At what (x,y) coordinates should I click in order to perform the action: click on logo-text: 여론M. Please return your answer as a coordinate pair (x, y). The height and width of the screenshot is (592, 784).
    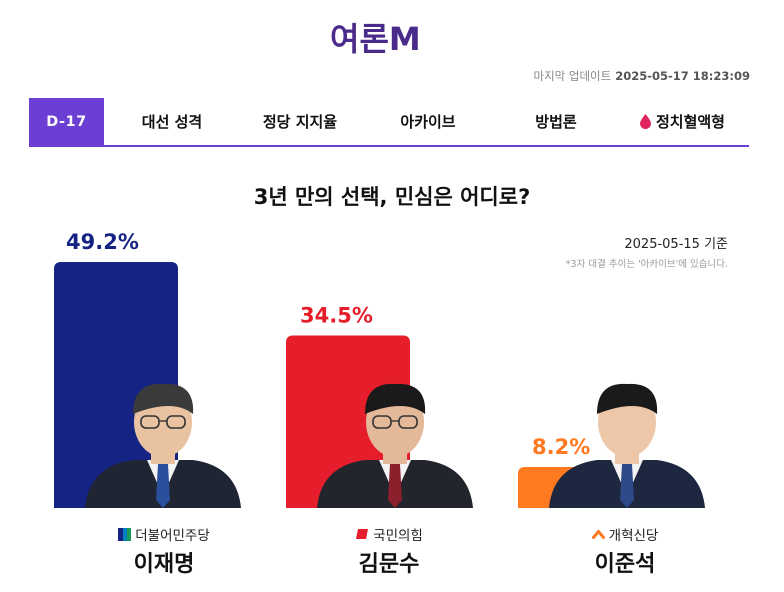
    Looking at the image, I should click on (375, 39).